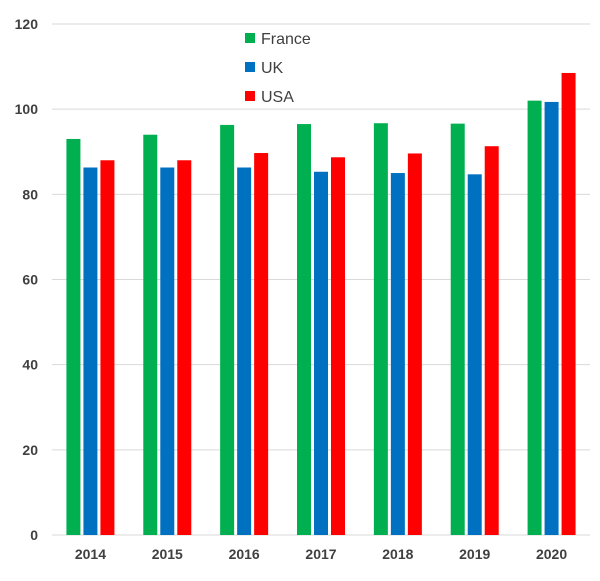  What do you see at coordinates (30, 194) in the screenshot?
I see `y-tick-label: 80` at bounding box center [30, 194].